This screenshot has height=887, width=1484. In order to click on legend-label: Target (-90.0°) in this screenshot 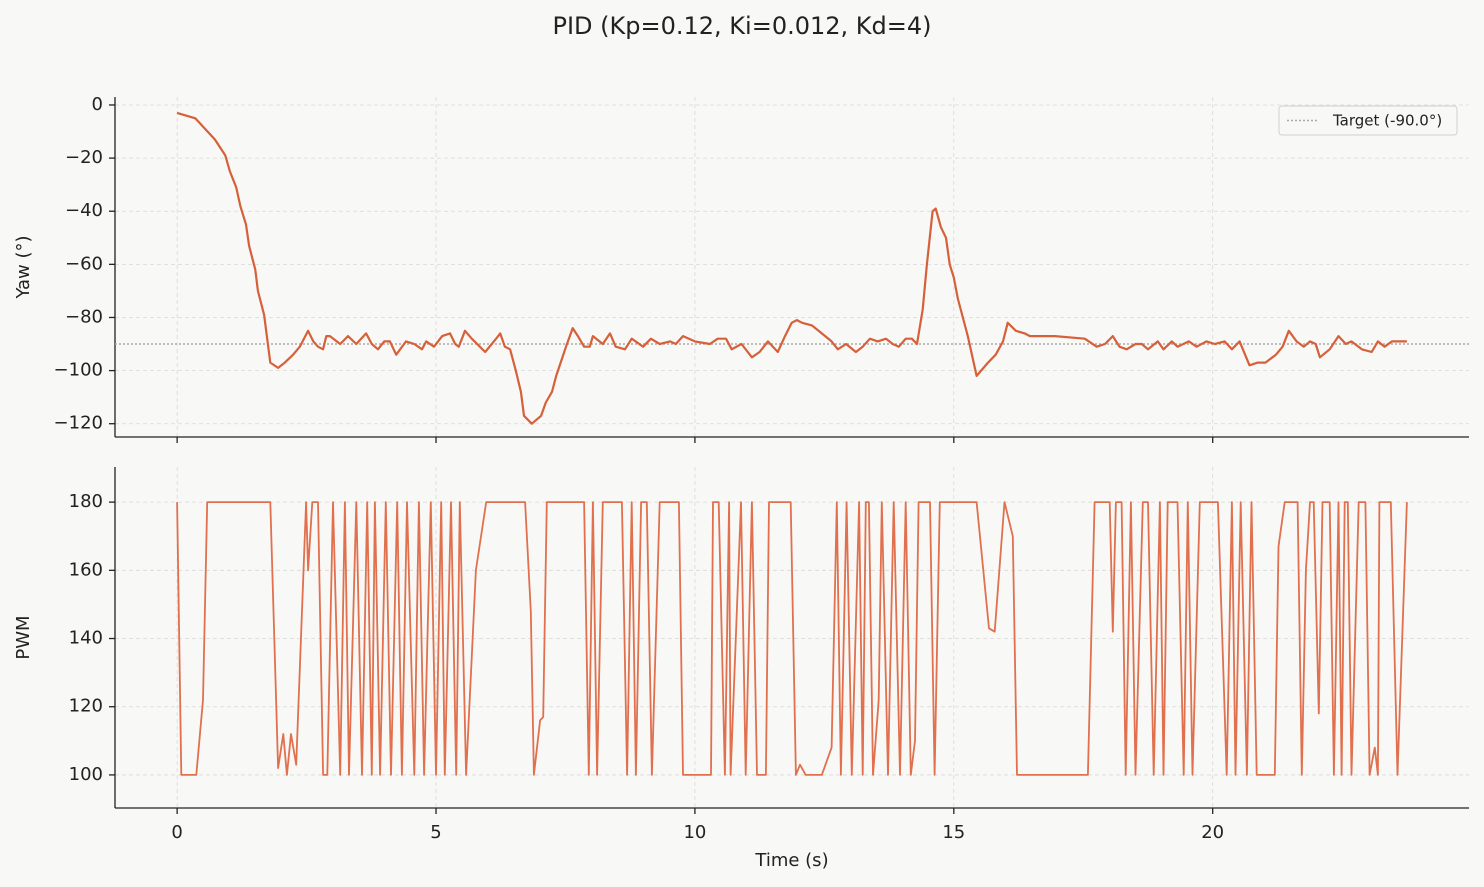, I will do `click(1387, 121)`.